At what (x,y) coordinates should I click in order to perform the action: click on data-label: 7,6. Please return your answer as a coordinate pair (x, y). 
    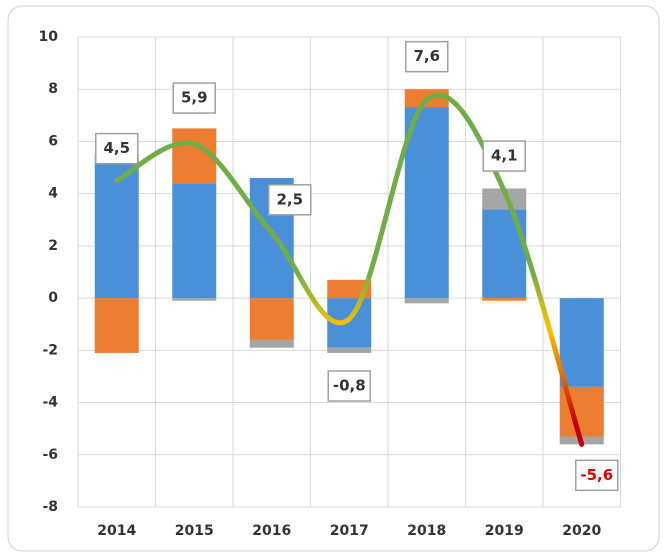
    Looking at the image, I should click on (426, 56).